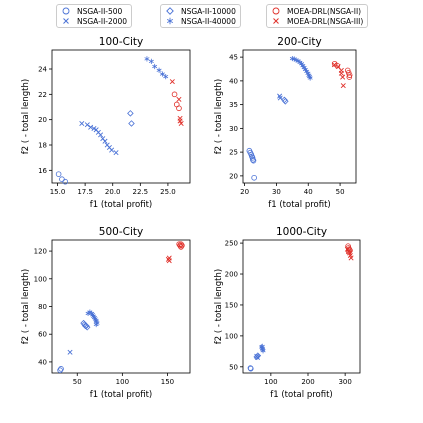 This screenshot has height=423, width=423. Describe the element at coordinates (168, 192) in the screenshot. I see `x-tick-label: 25.0` at that location.